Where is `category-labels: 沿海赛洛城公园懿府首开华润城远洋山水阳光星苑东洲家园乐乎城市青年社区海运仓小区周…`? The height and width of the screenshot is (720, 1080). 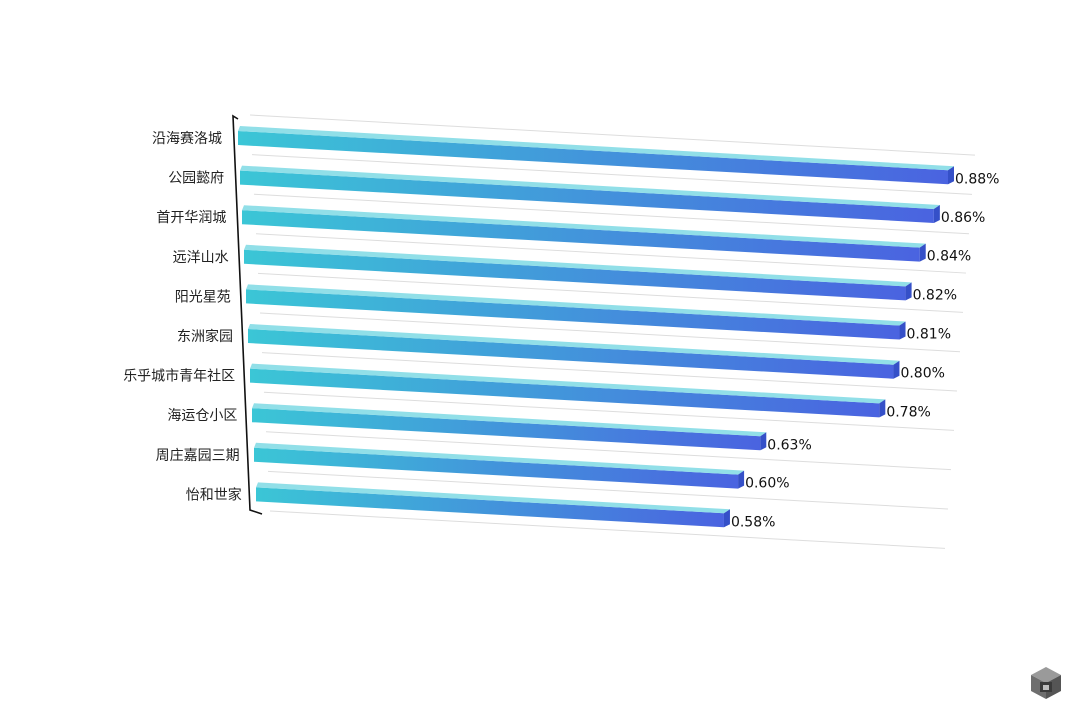 category-labels: 沿海赛洛城公园懿府首开华润城远洋山水阳光星苑东洲家园乐乎城市青年社区海运仓小区周… is located at coordinates (182, 317).